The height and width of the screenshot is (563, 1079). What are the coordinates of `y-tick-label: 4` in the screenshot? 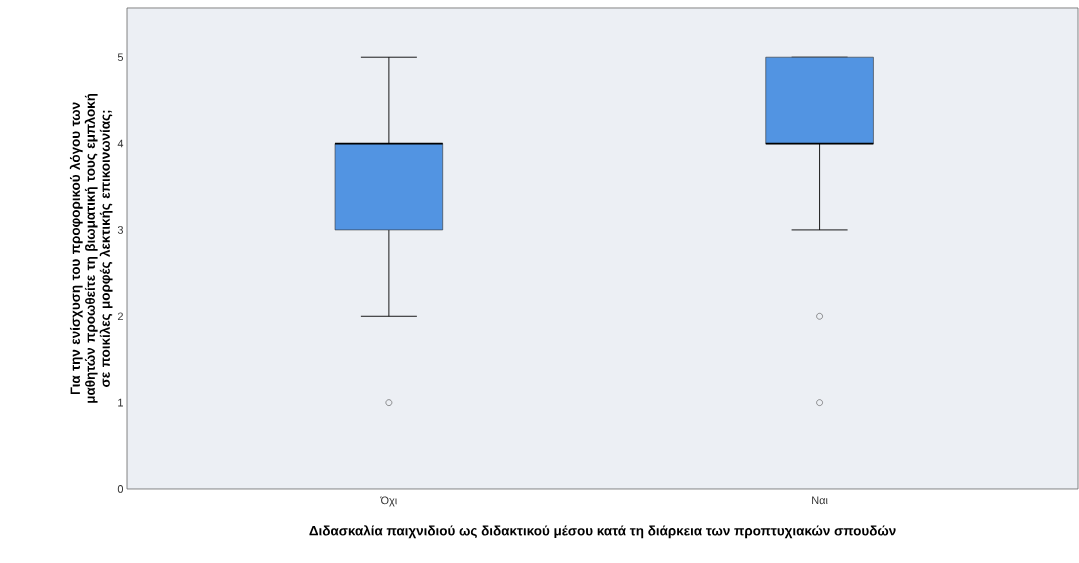 It's located at (120, 143).